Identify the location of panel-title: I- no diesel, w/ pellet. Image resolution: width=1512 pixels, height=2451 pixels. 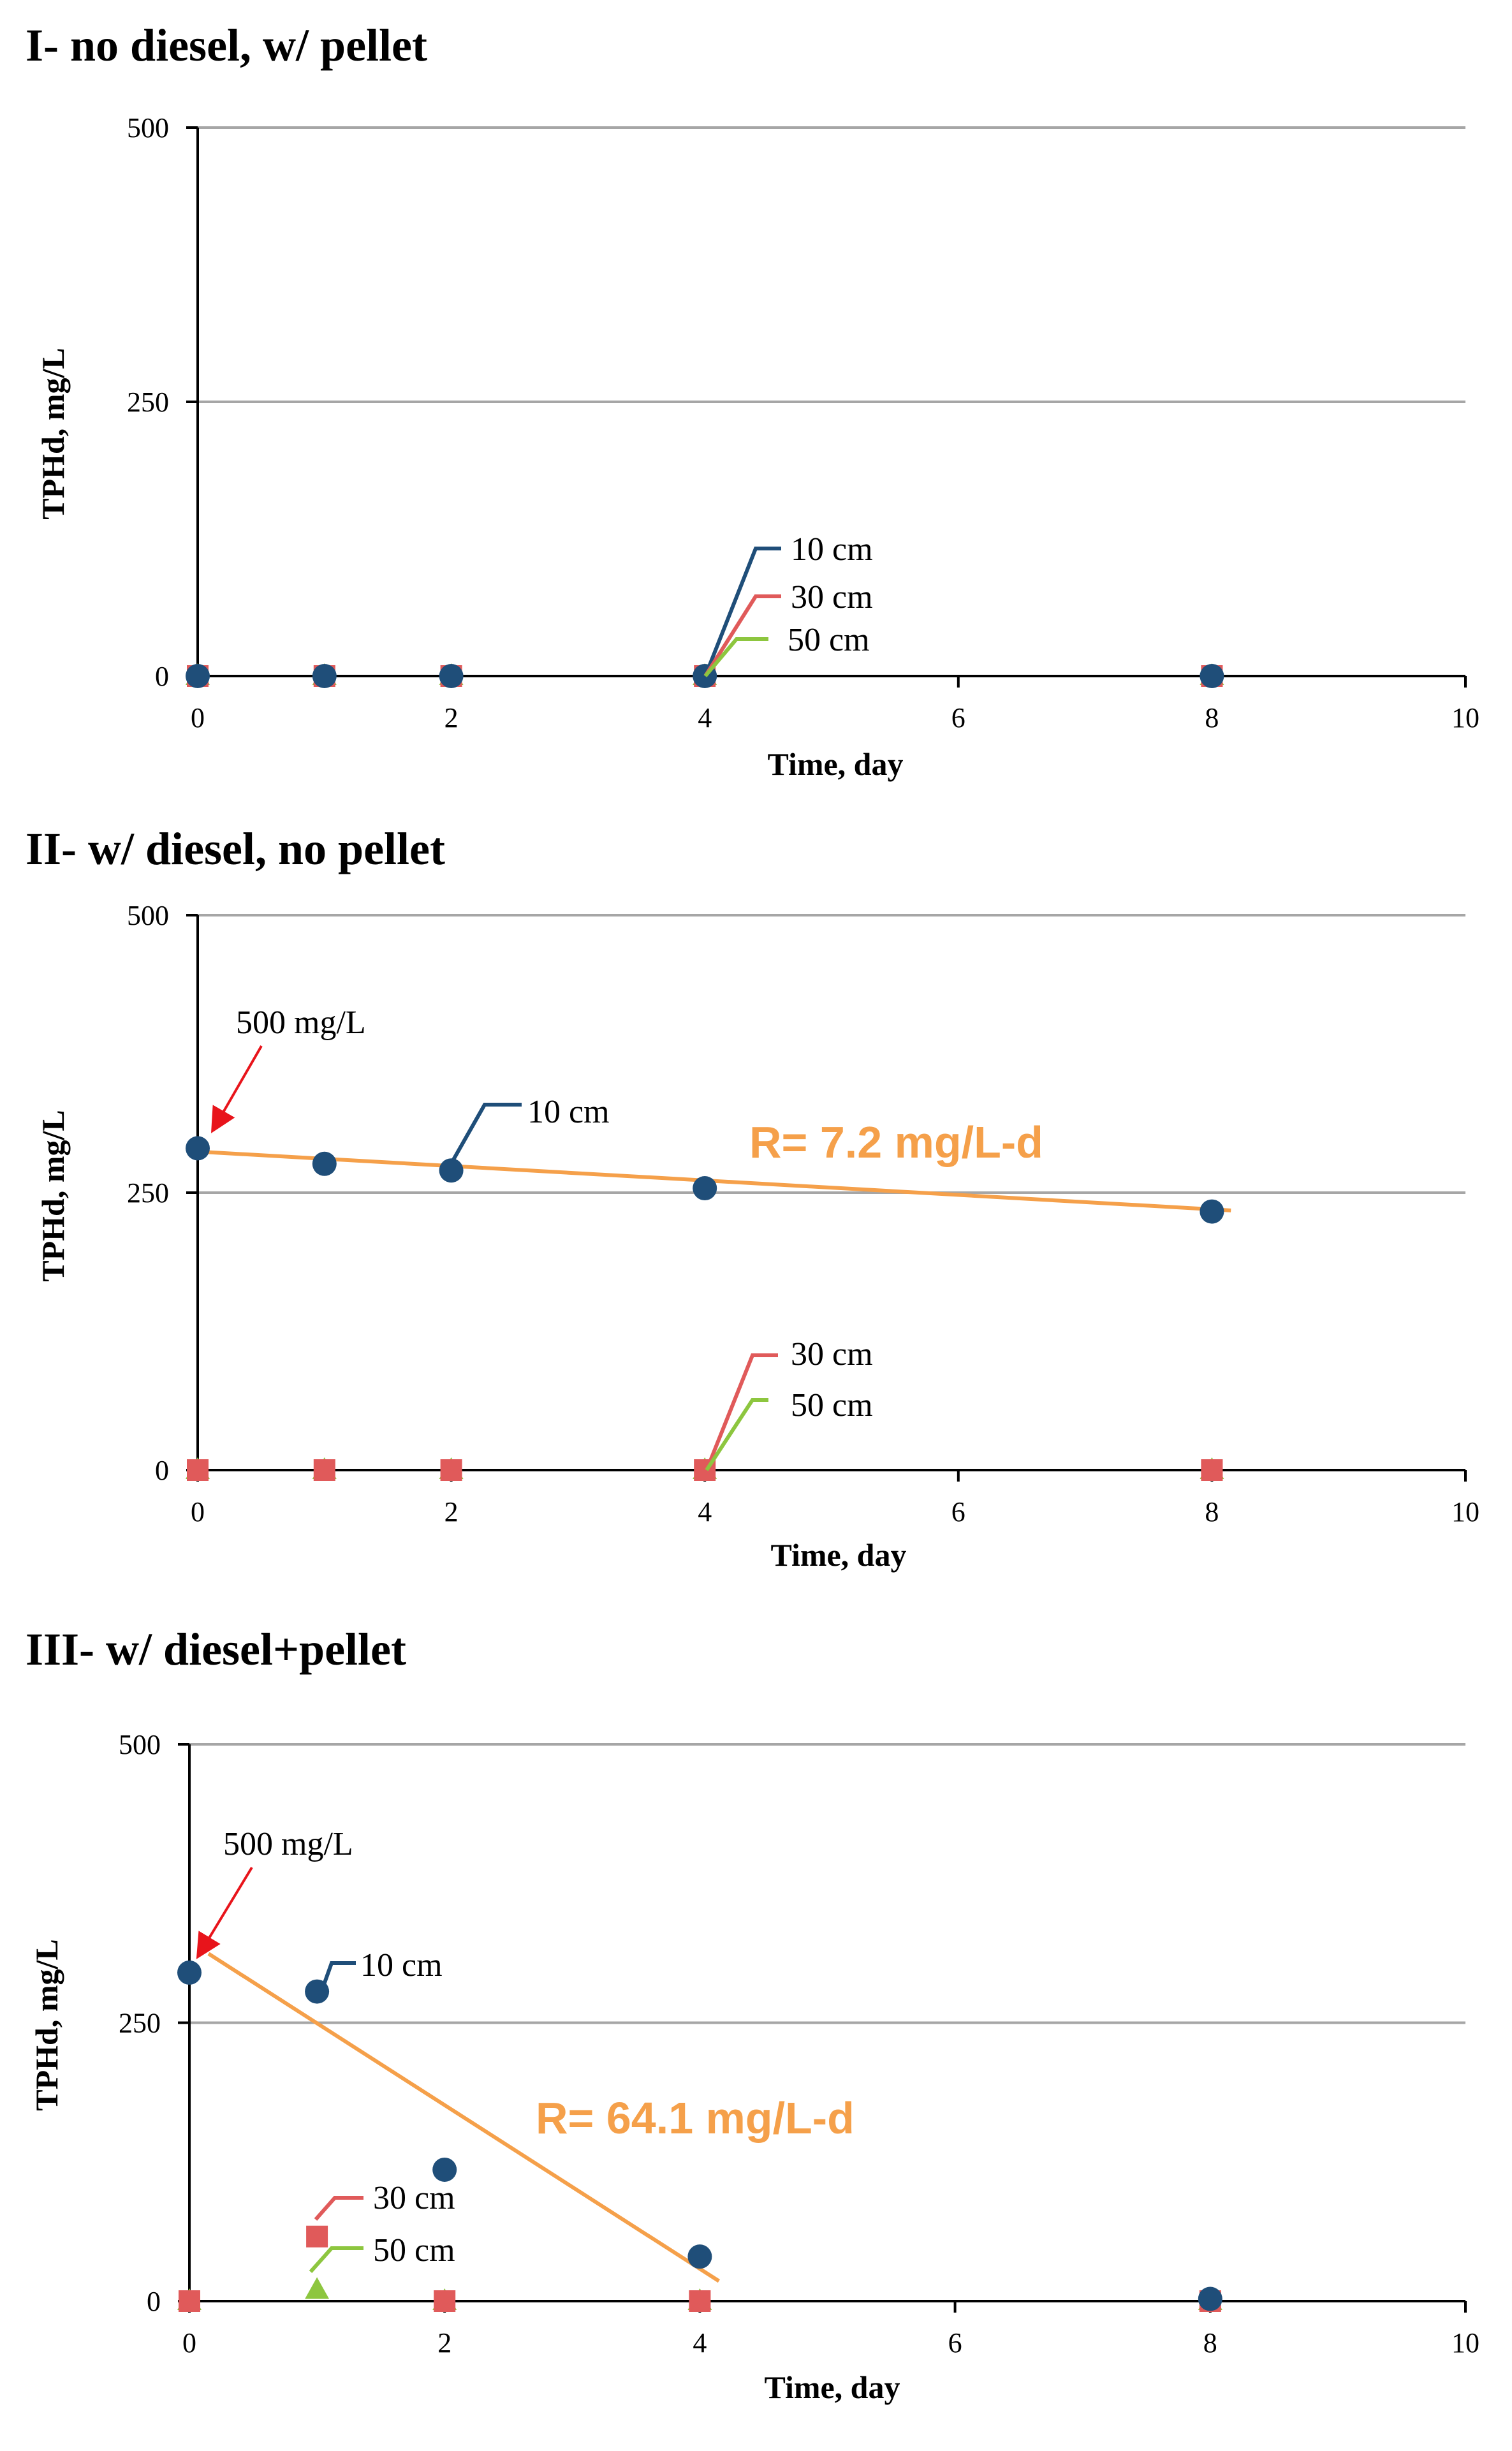
(227, 45).